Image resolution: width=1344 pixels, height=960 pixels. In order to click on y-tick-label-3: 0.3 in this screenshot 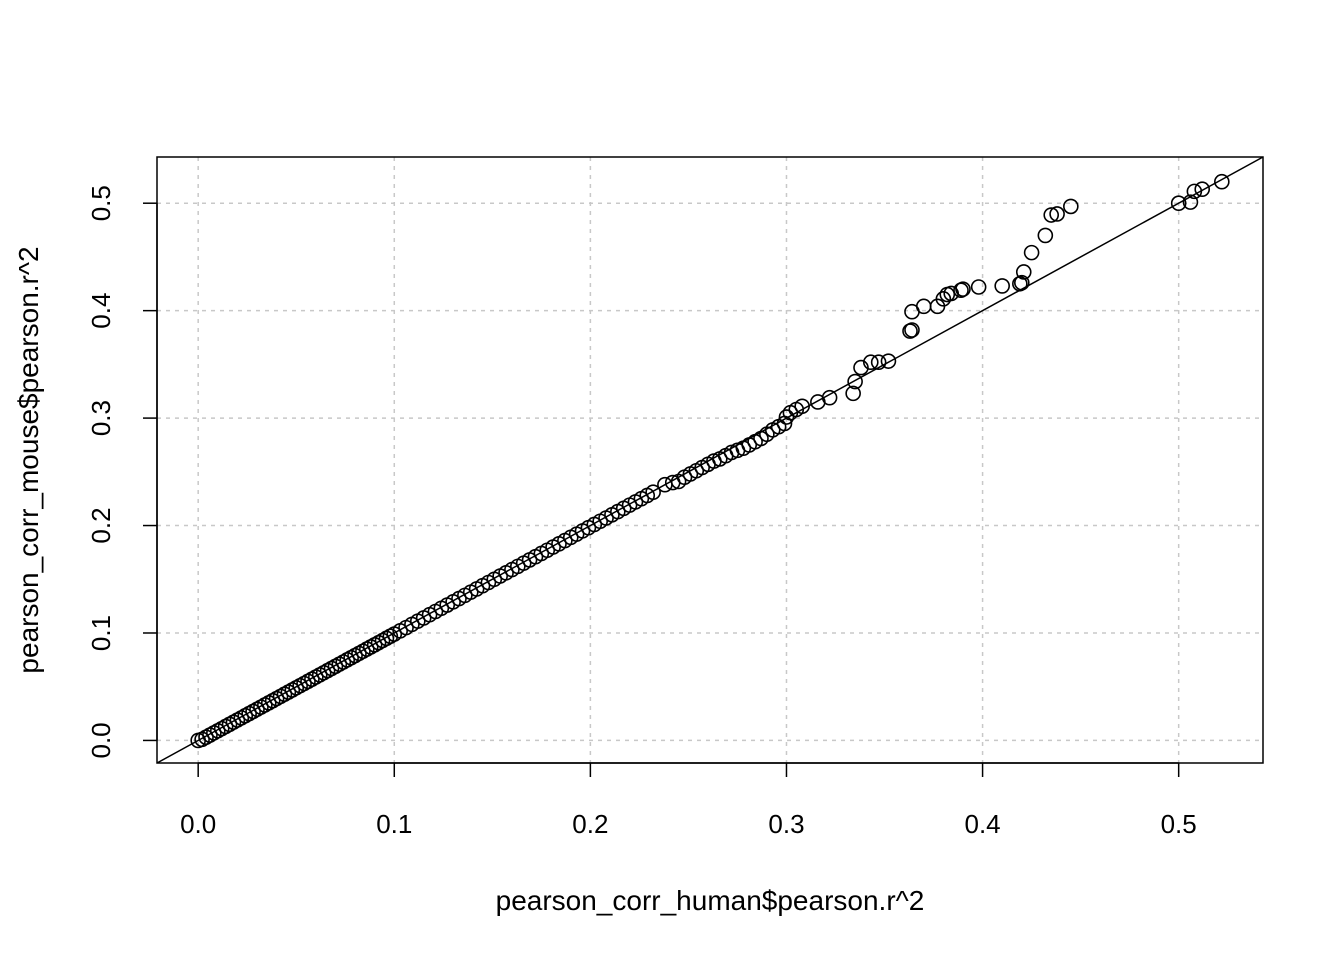, I will do `click(101, 418)`.